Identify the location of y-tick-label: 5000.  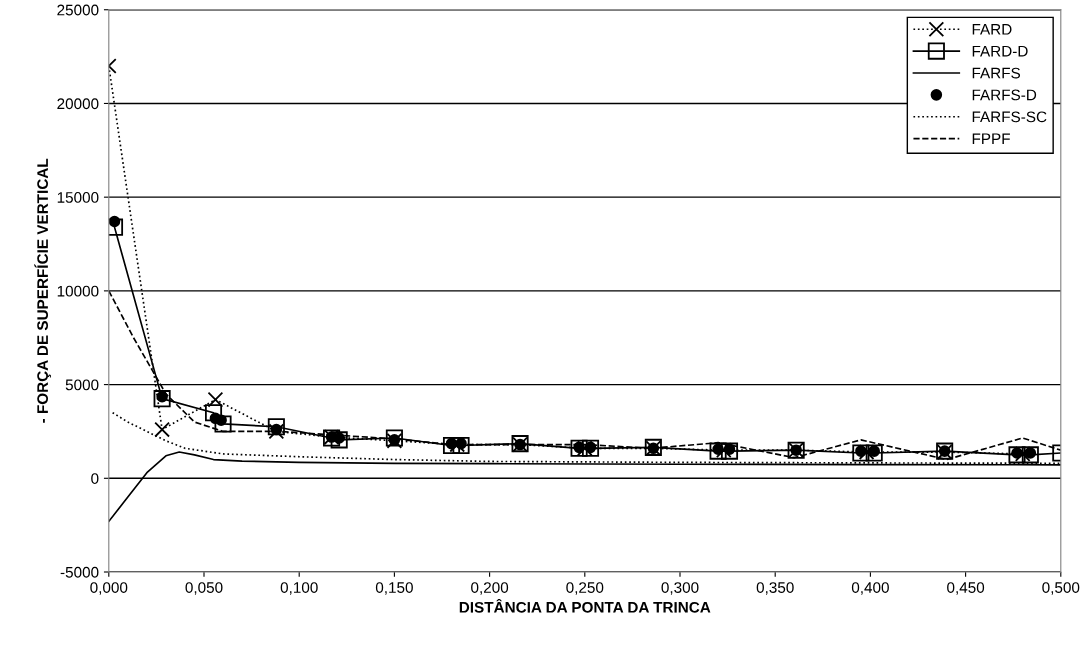
(82, 385).